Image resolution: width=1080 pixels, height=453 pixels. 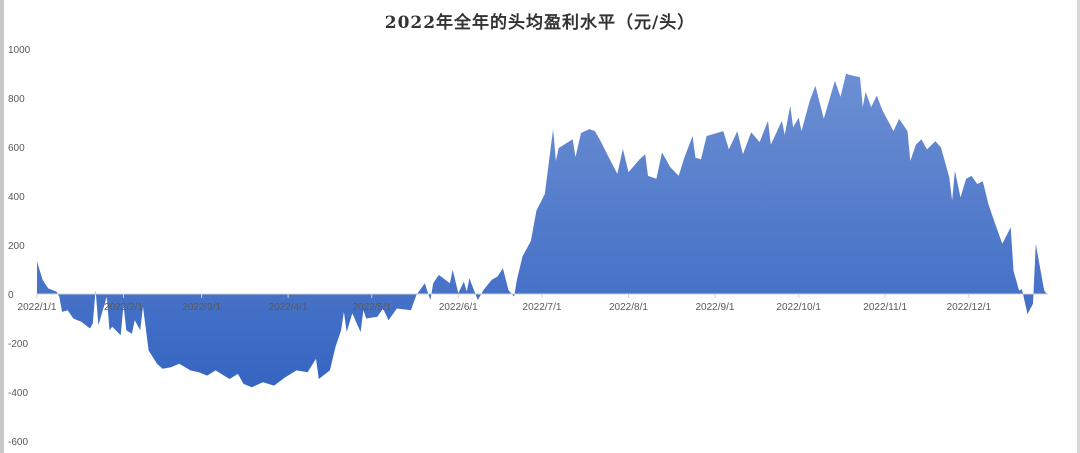 What do you see at coordinates (969, 307) in the screenshot?
I see `x-tick-label: 2022/12/1` at bounding box center [969, 307].